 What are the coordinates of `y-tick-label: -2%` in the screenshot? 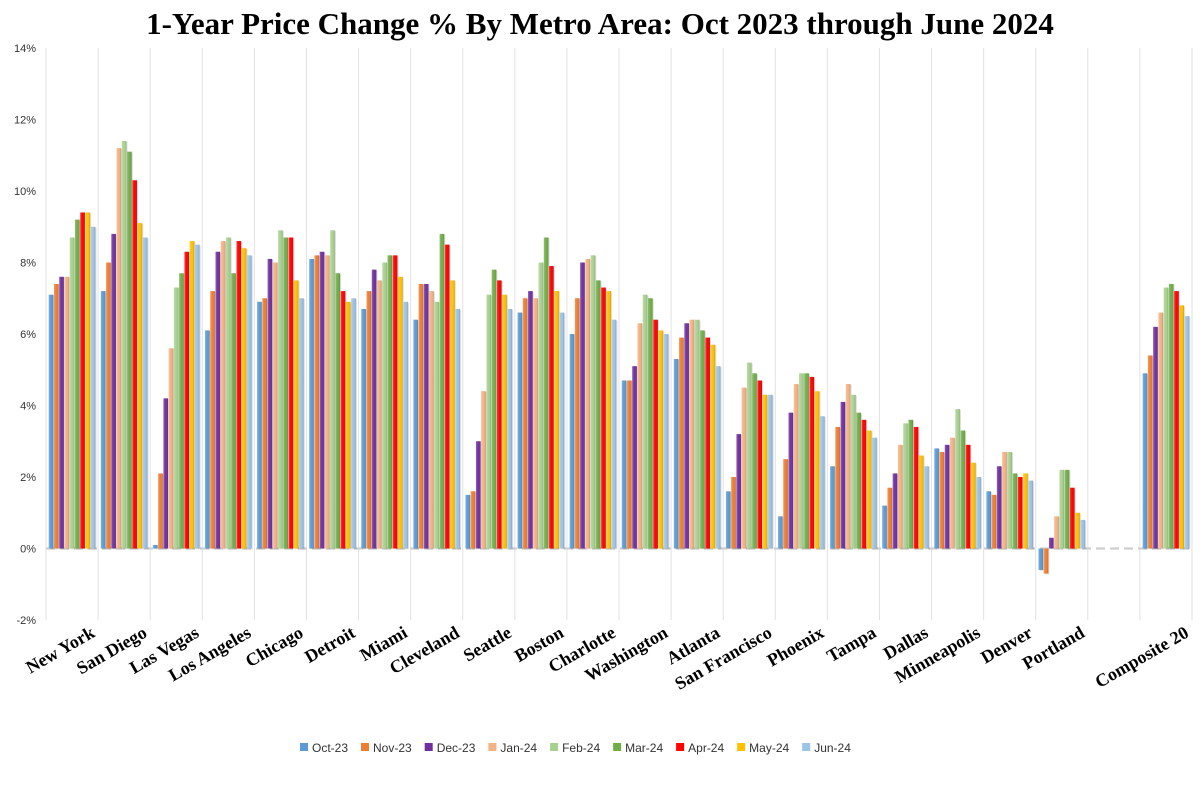 It's located at (26, 621).